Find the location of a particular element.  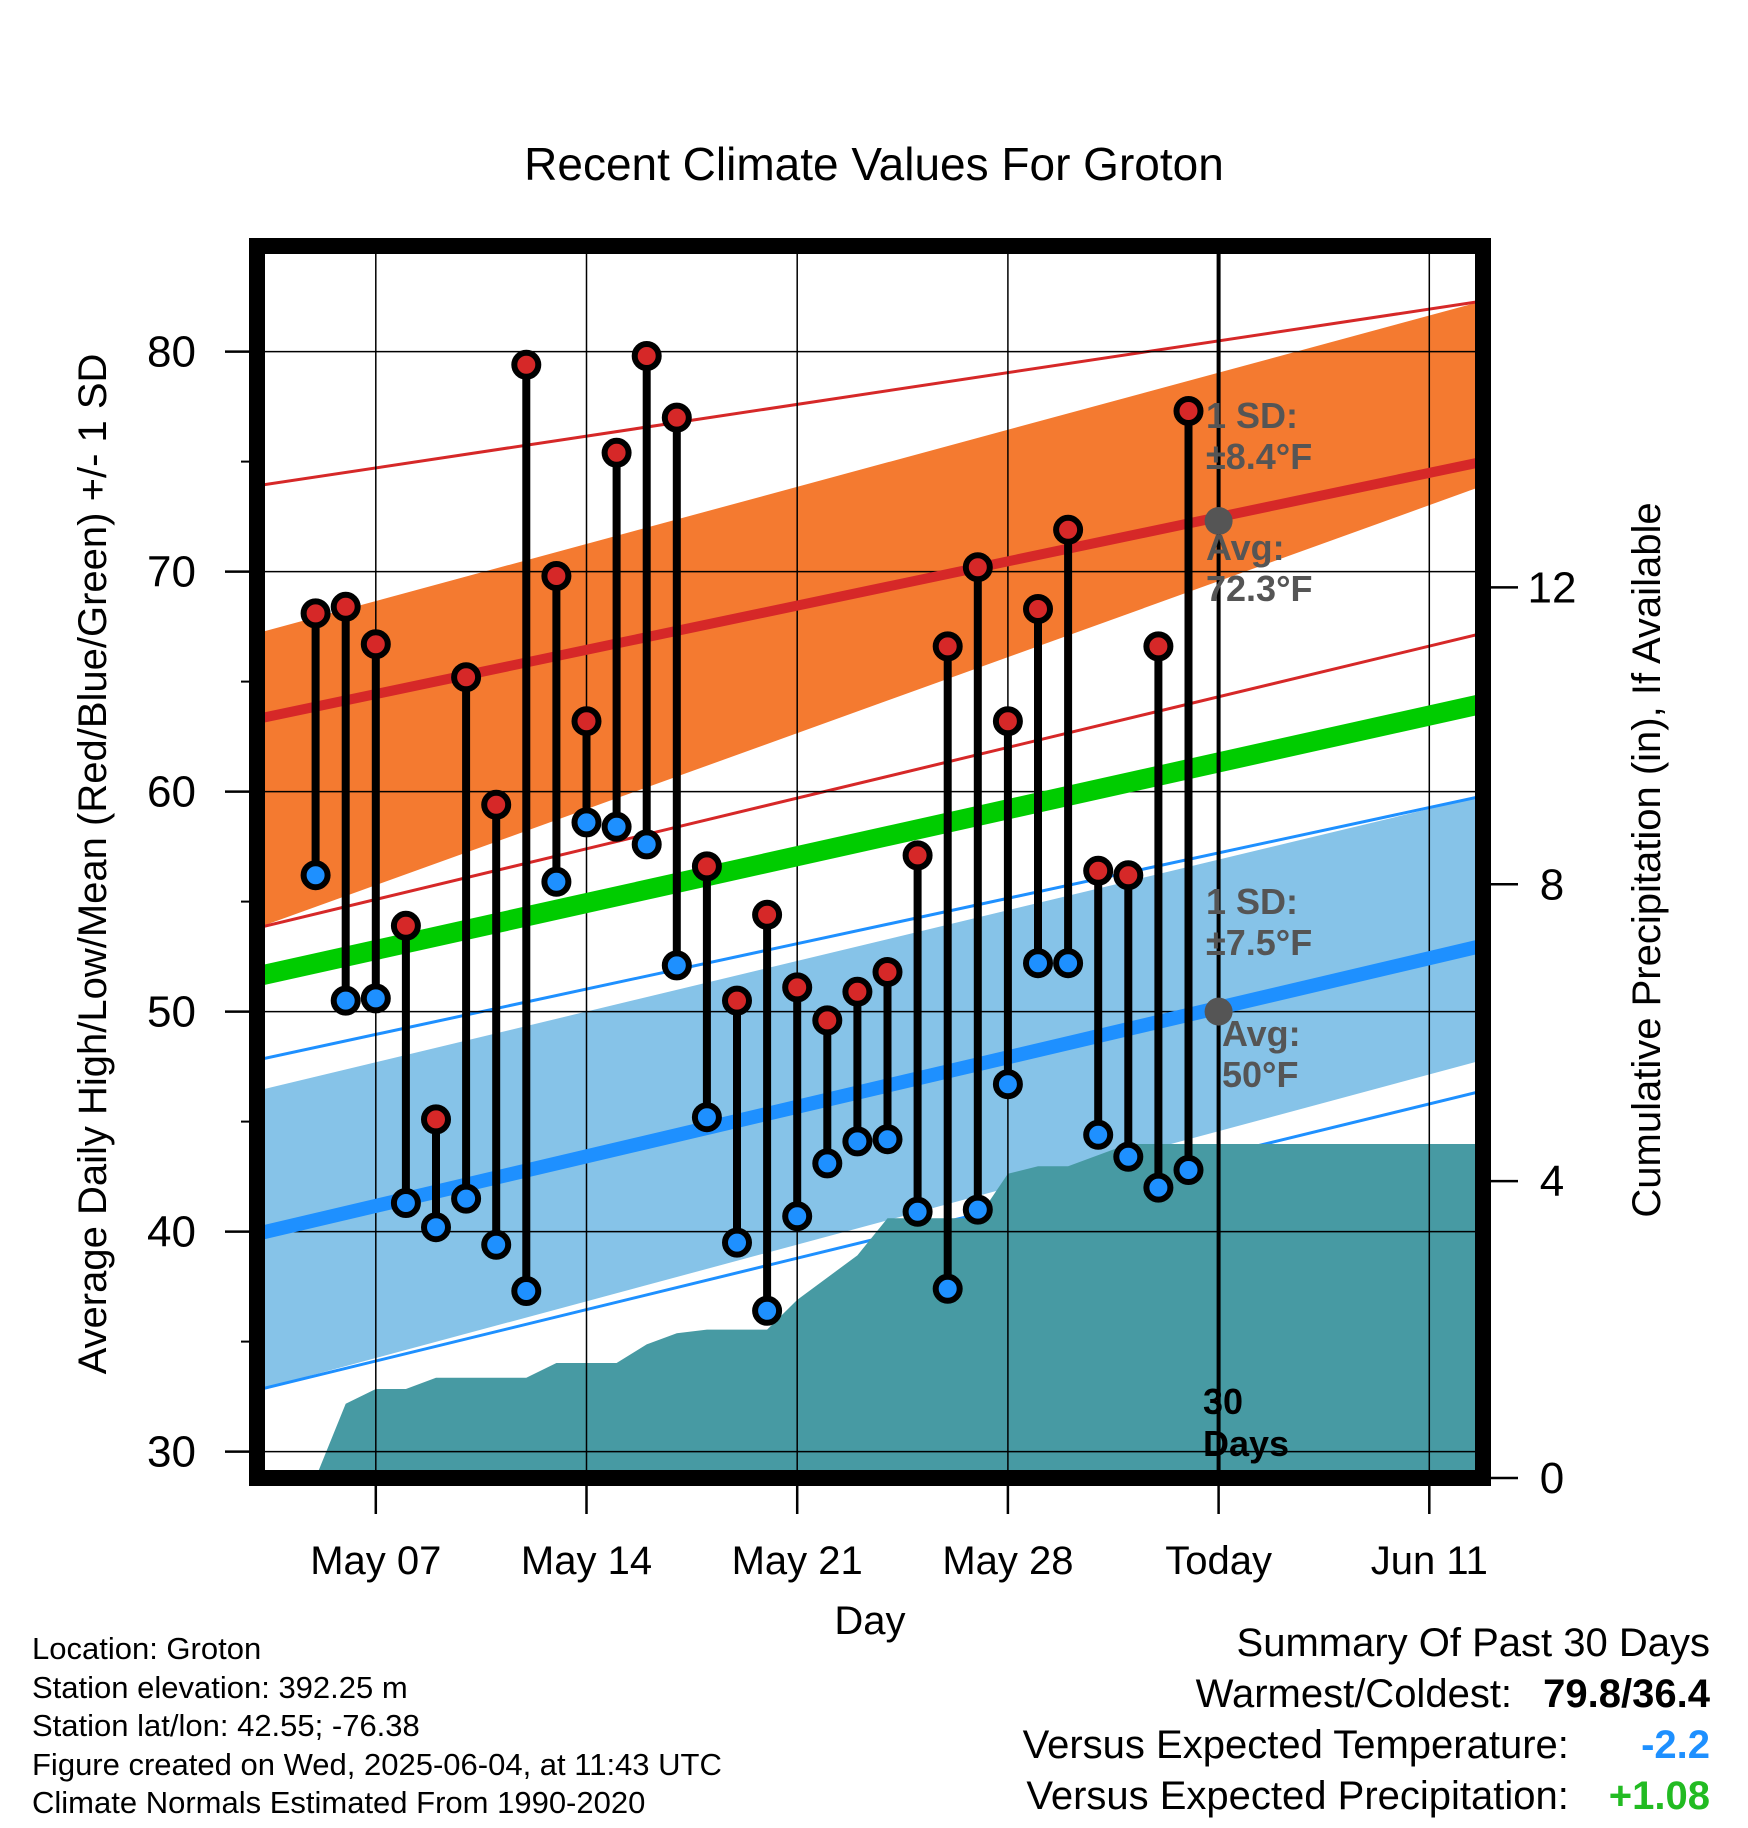

high-sd-upper-edge is located at coordinates (870, 393).